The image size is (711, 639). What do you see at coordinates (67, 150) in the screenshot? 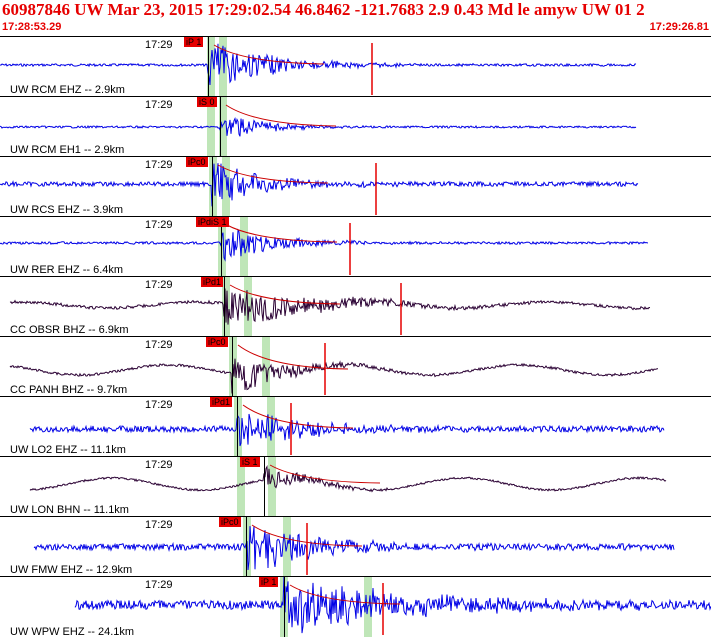
I see `station-label: UW RCM EH1 -- 2.9km` at bounding box center [67, 150].